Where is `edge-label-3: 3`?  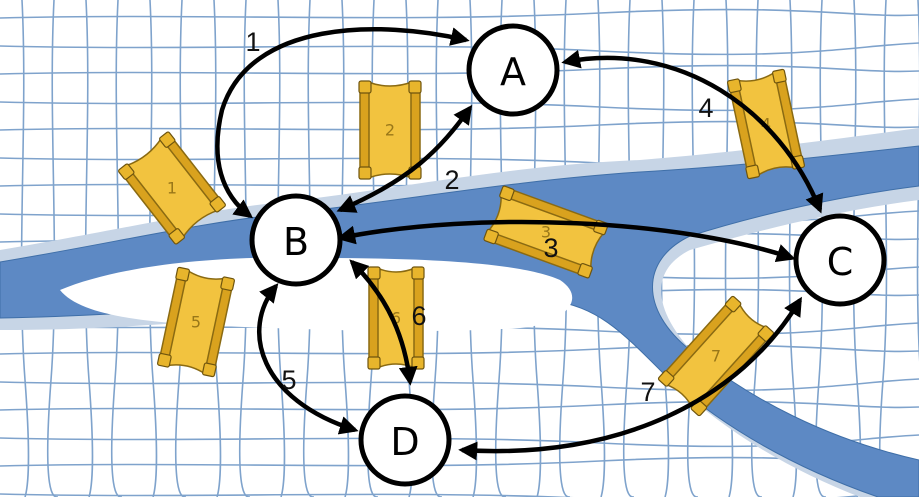
edge-label-3: 3 is located at coordinates (550, 248).